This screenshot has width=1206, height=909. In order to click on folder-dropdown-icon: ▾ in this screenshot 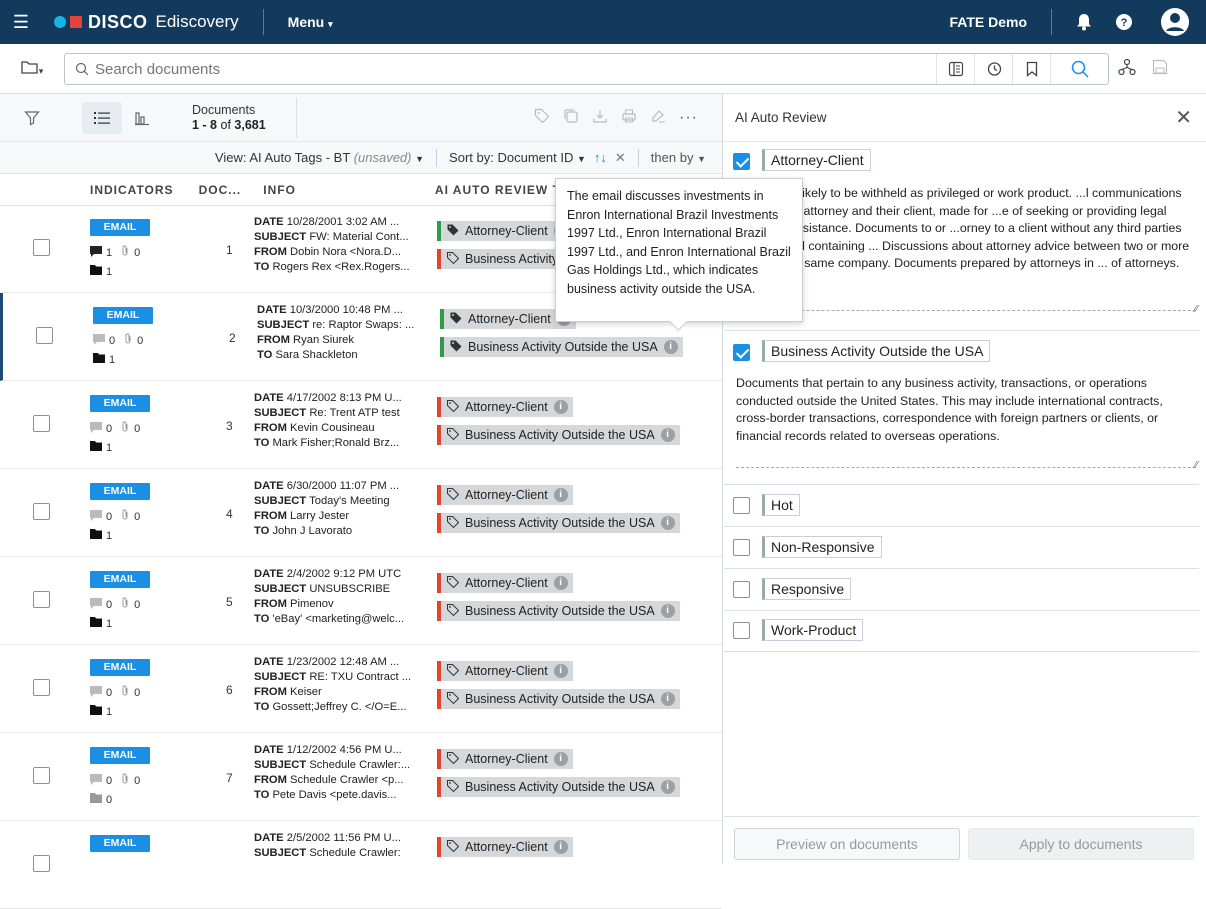, I will do `click(32, 68)`.